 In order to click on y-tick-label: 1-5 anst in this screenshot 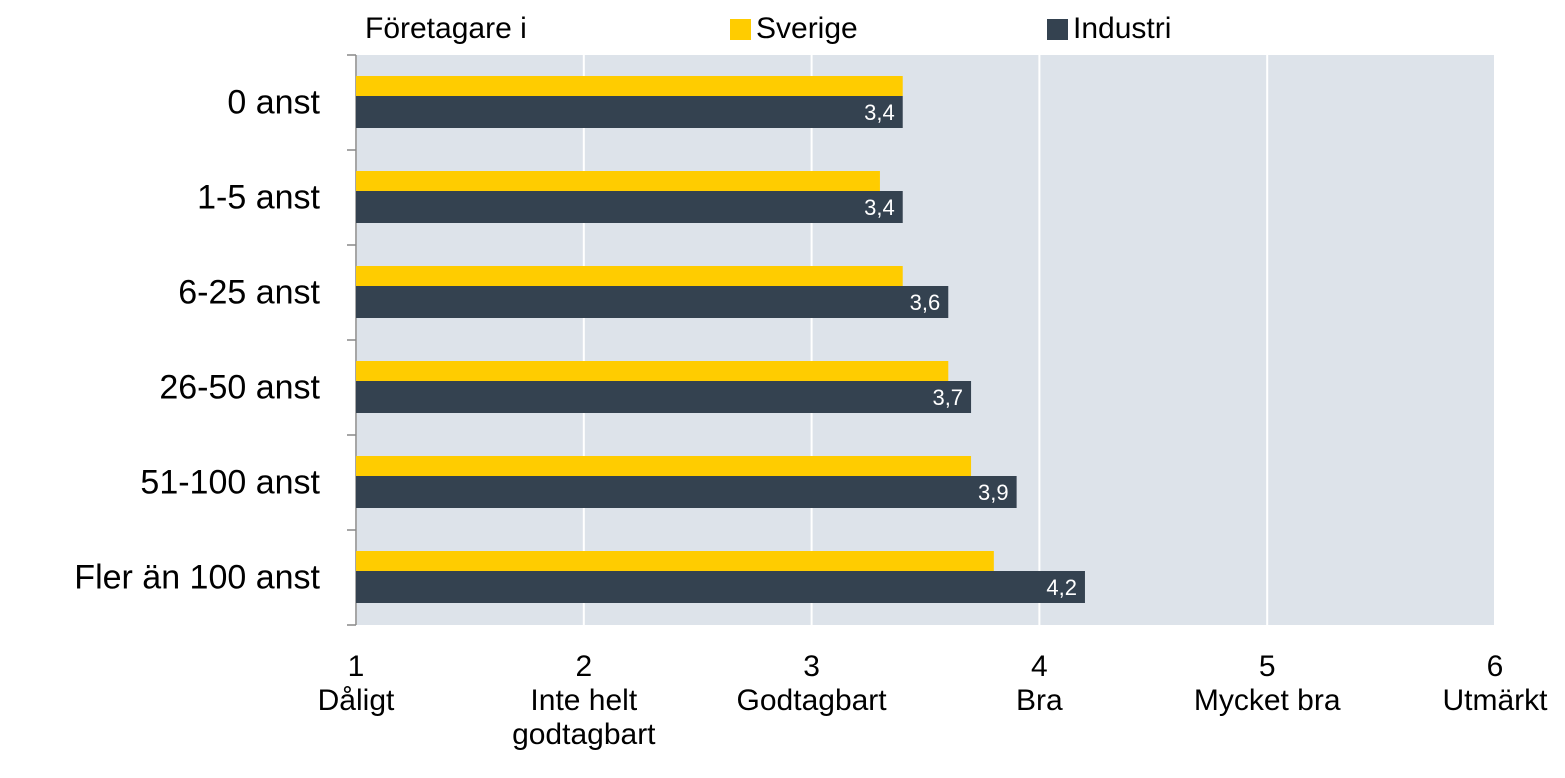, I will do `click(258, 197)`.